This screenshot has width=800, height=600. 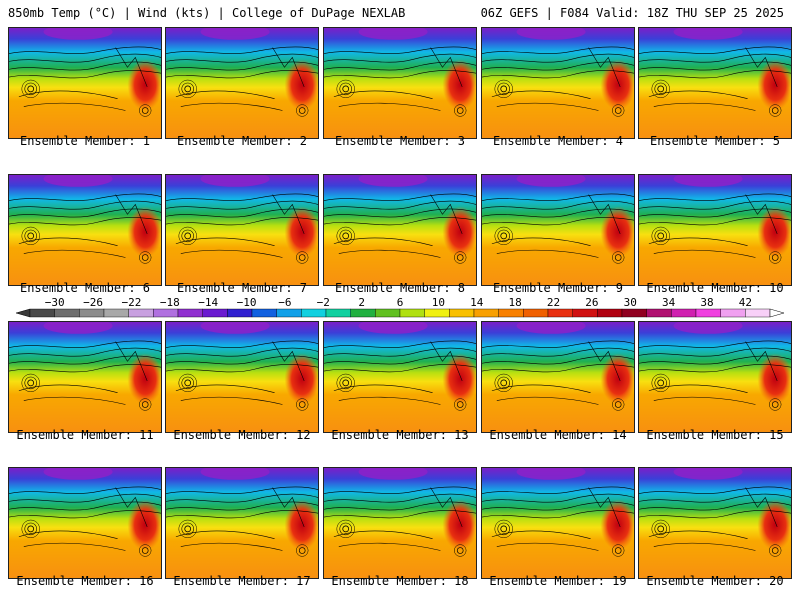 I want to click on colorbar-tick-label: 6, so click(x=400, y=302).